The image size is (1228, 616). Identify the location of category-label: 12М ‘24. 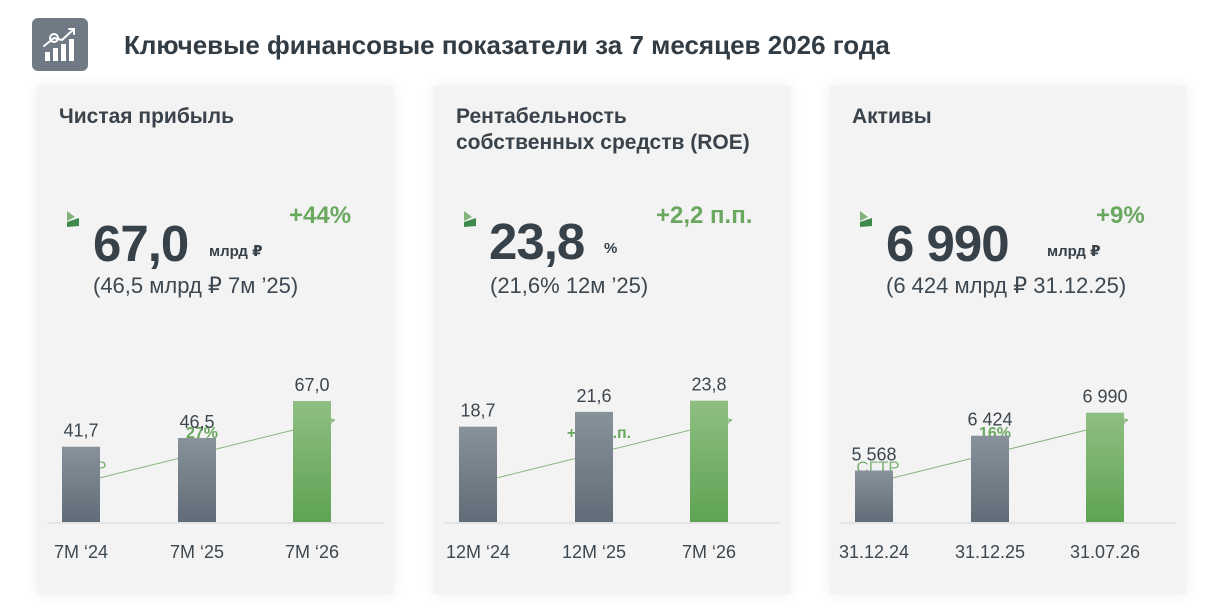
(478, 552).